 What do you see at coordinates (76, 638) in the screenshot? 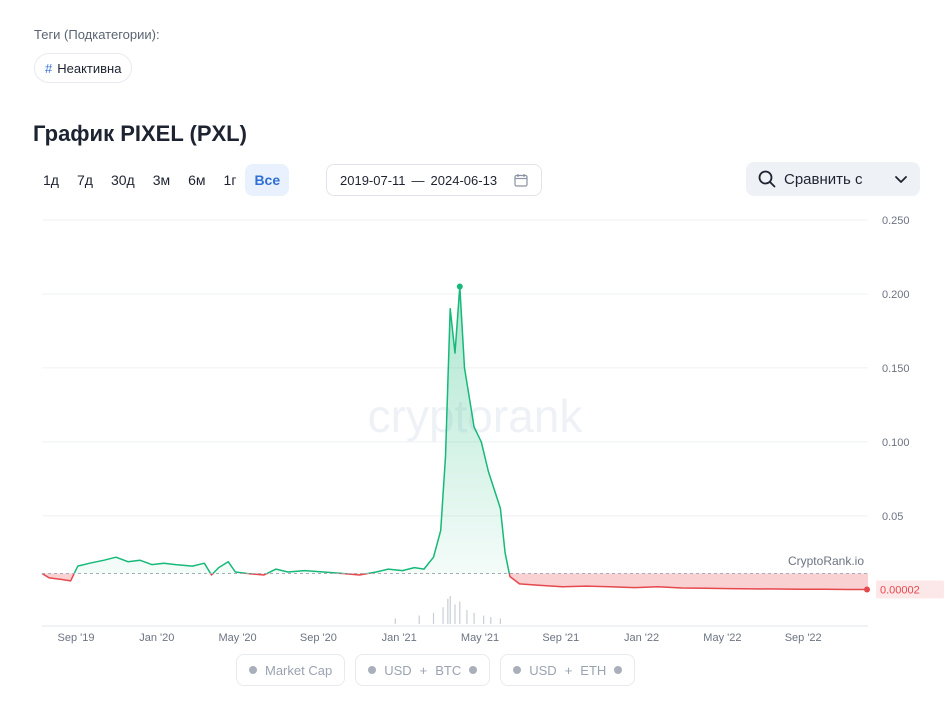
I see `x-tick-label: Sep '19` at bounding box center [76, 638].